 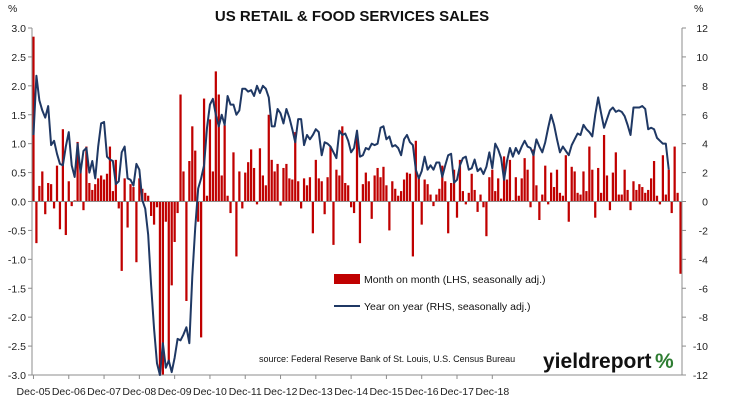 What do you see at coordinates (139, 392) in the screenshot?
I see `x-tick-label: Dec-08` at bounding box center [139, 392].